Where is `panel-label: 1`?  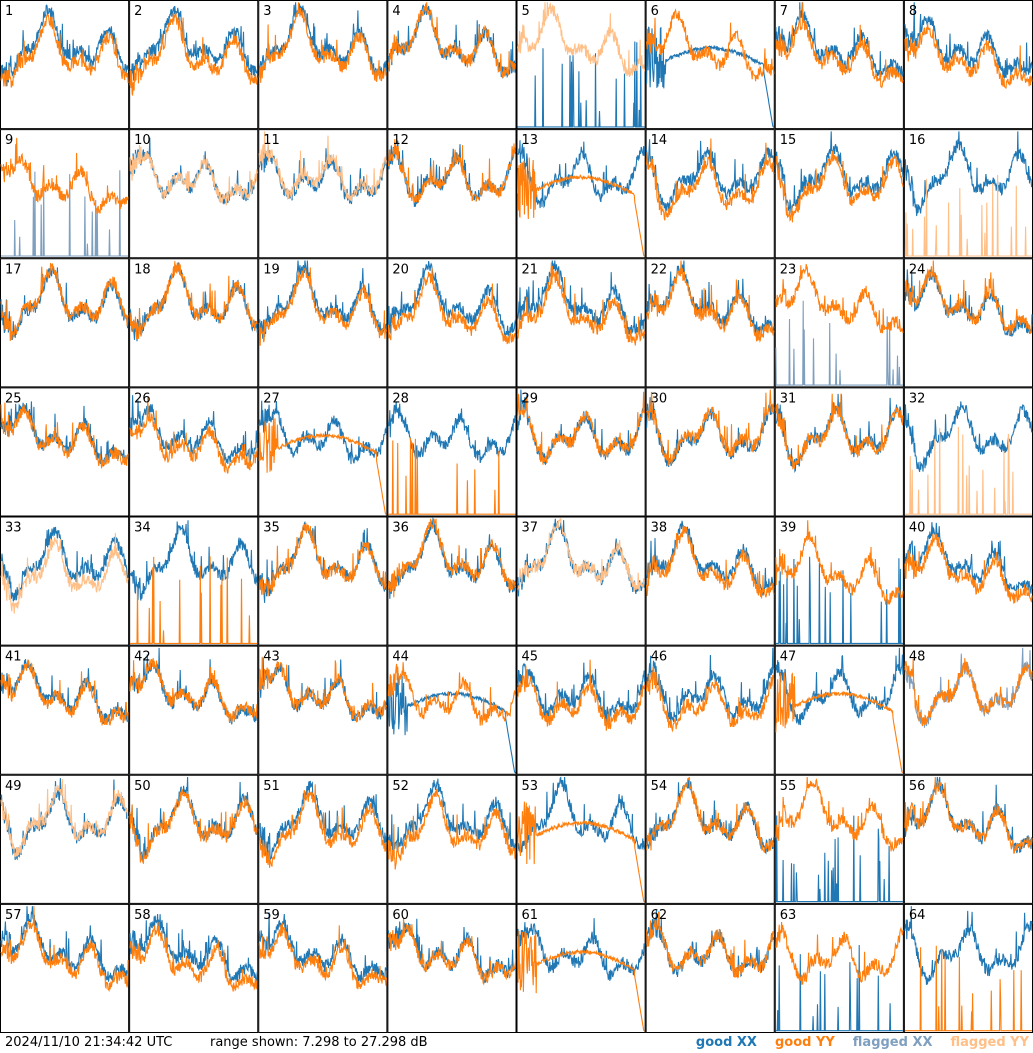
panel-label: 1 is located at coordinates (9, 11).